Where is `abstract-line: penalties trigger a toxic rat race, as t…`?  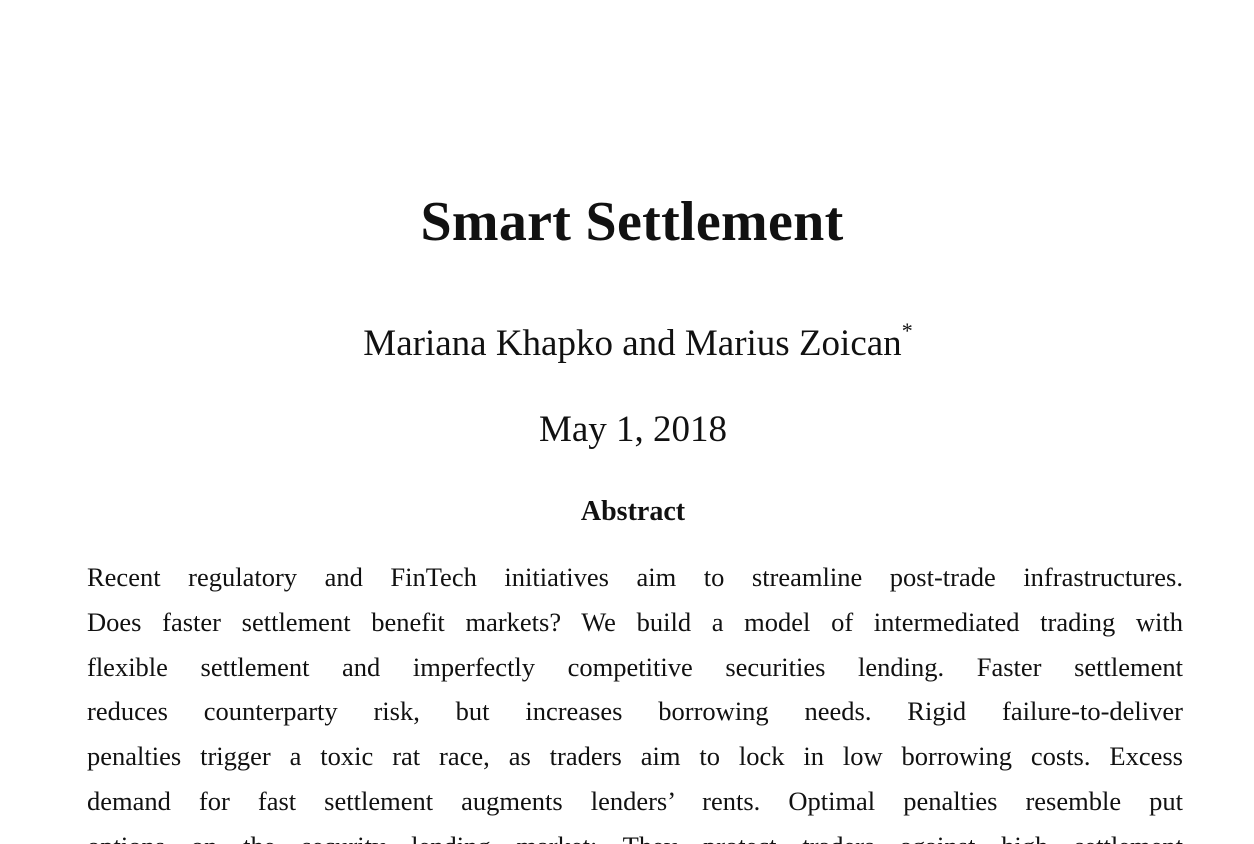 abstract-line: penalties trigger a toxic rat race, as t… is located at coordinates (635, 756).